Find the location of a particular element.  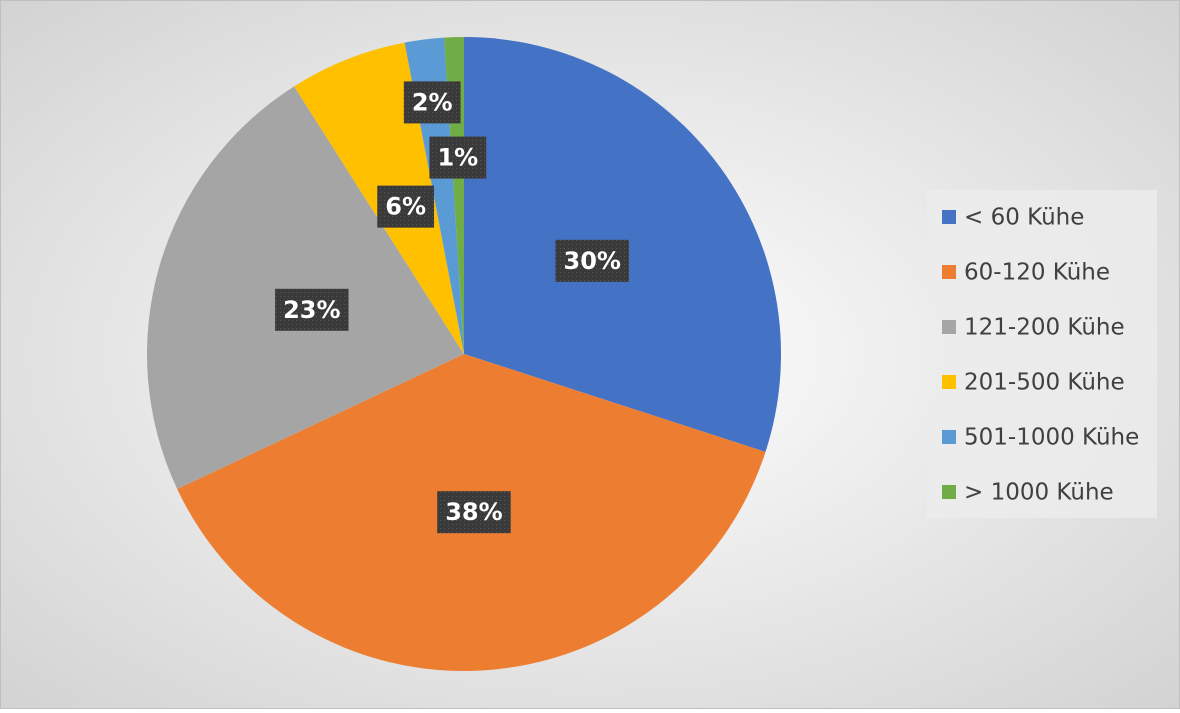

data-label: 6% is located at coordinates (405, 207).